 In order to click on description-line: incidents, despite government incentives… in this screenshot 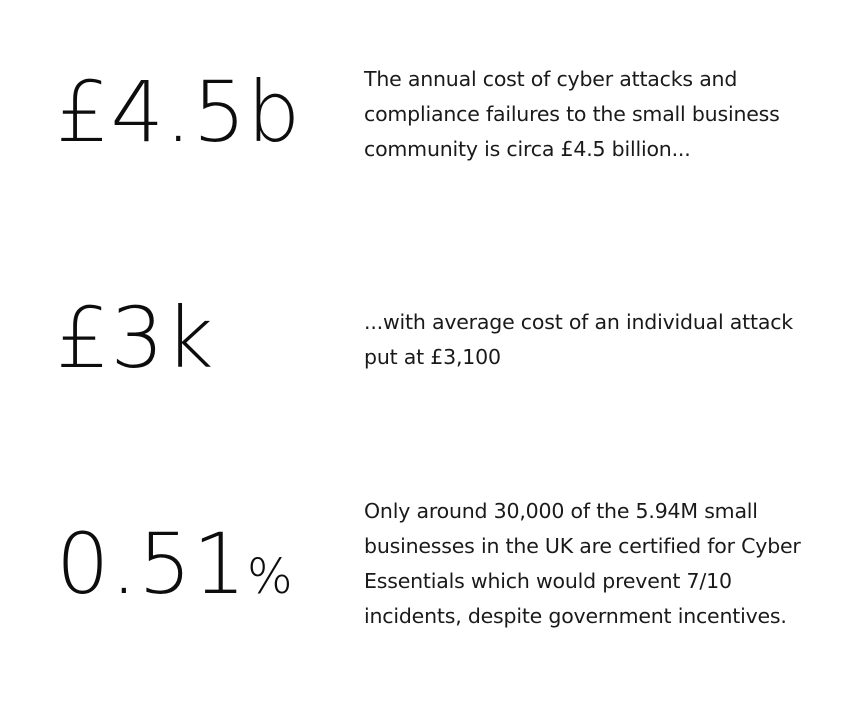, I will do `click(575, 616)`.